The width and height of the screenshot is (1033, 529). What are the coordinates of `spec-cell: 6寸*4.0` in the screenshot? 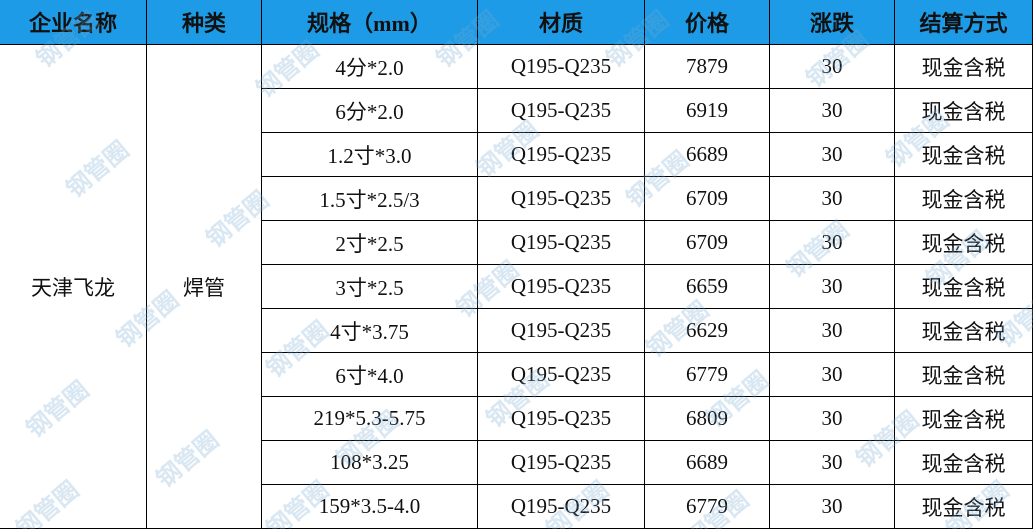 It's located at (370, 375).